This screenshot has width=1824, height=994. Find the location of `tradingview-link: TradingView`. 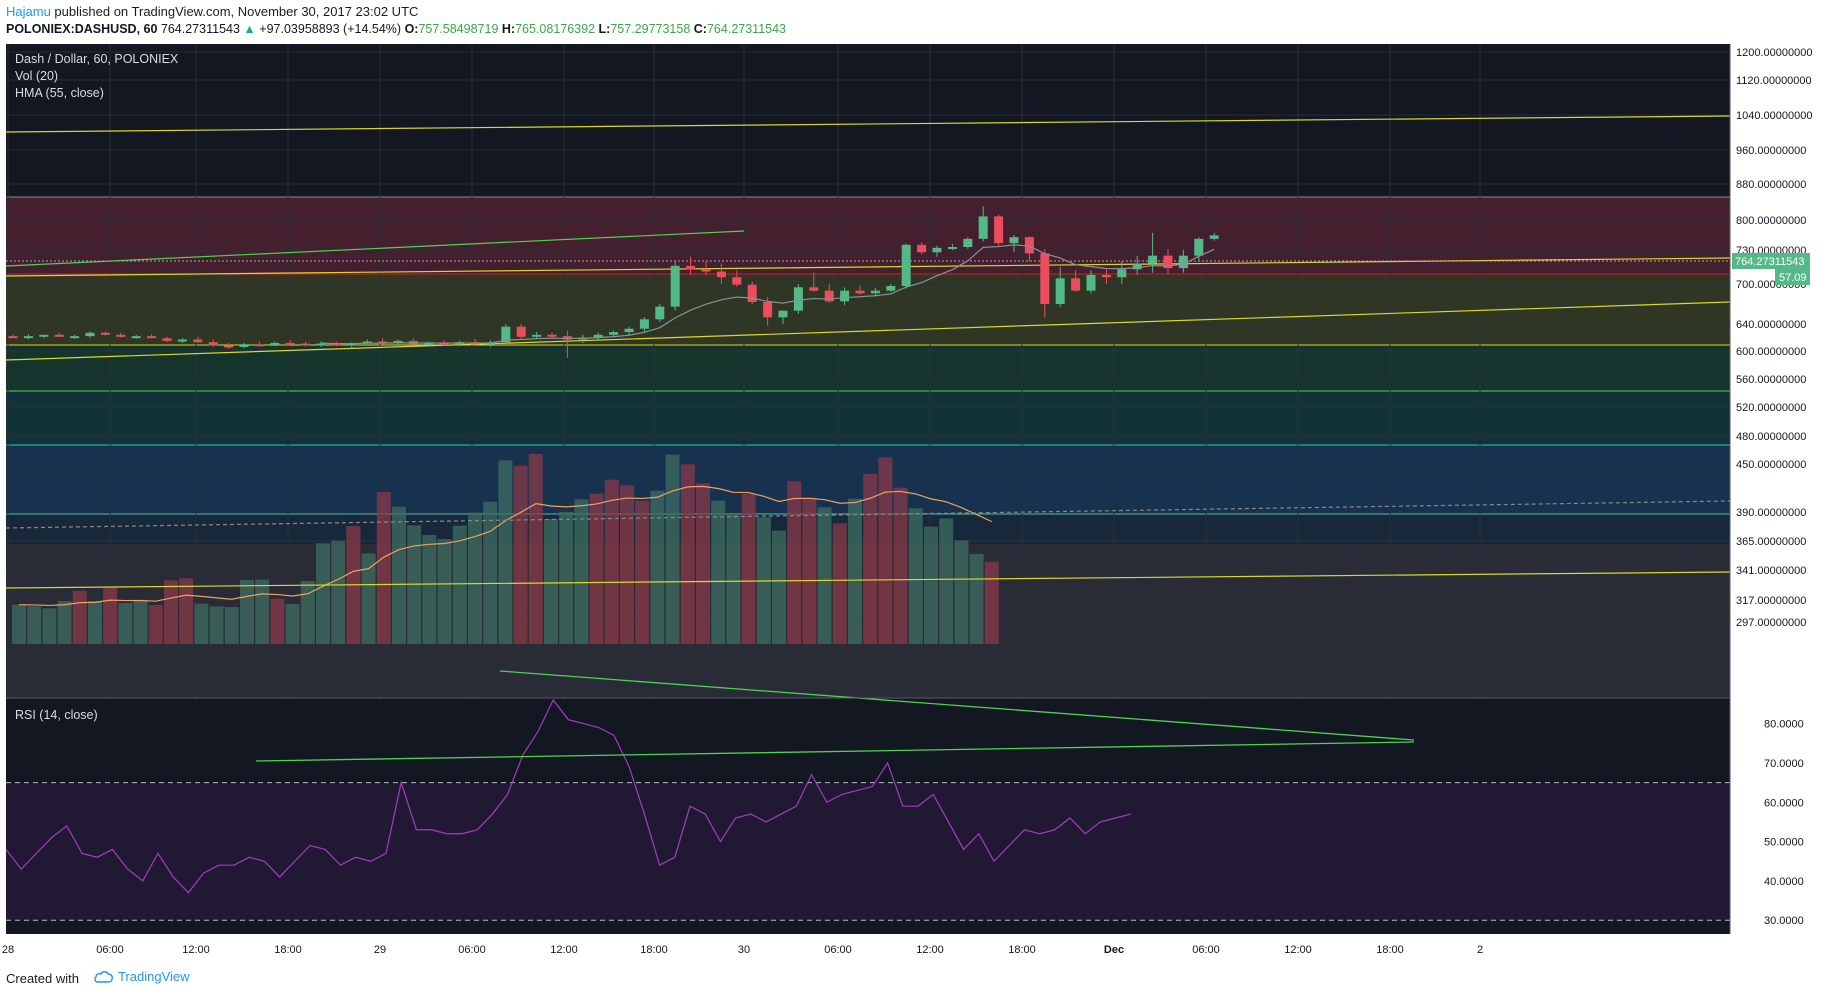

tradingview-link: TradingView is located at coordinates (142, 976).